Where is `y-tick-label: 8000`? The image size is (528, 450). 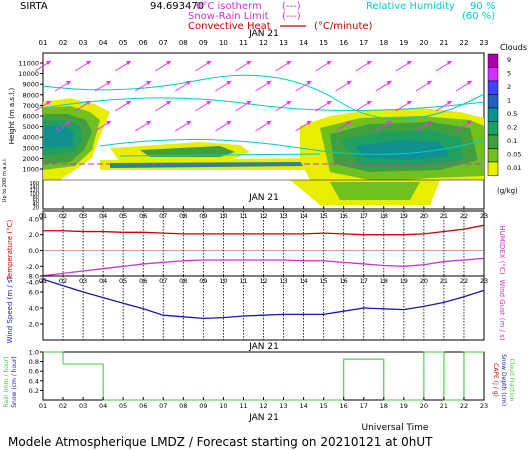 y-tick-label: 8000 is located at coordinates (30, 95).